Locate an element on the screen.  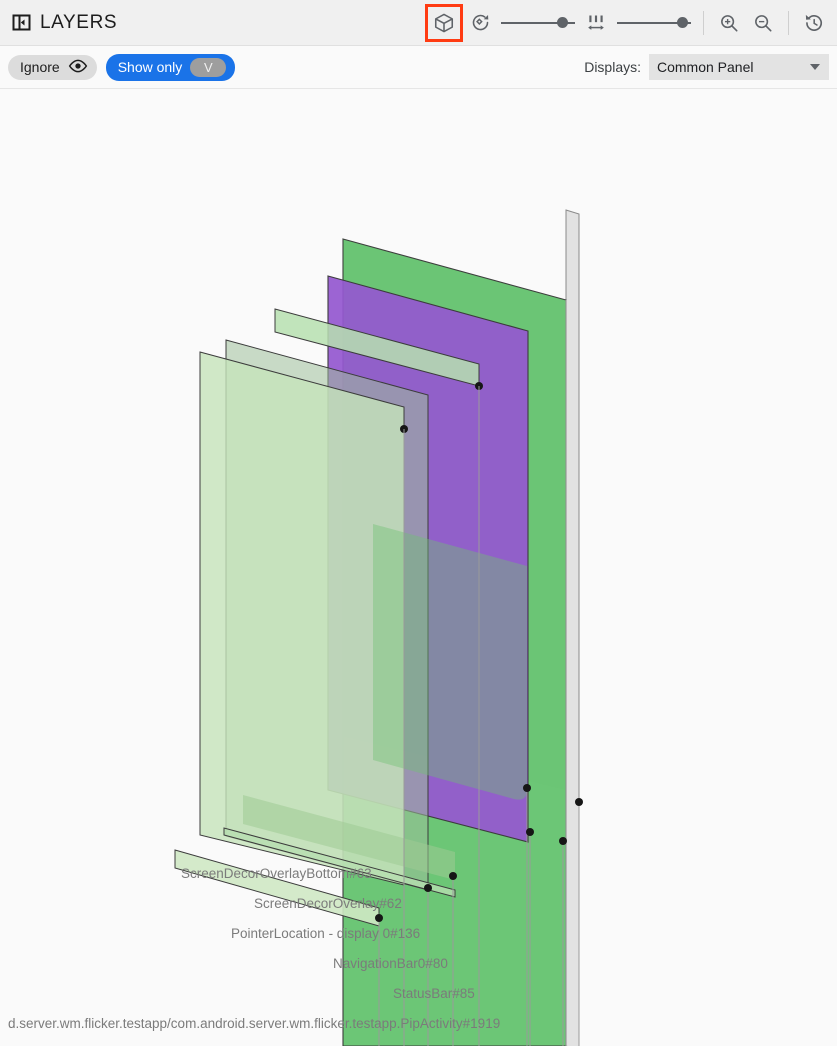
ignore-filter-label: Ignore is located at coordinates (40, 67).